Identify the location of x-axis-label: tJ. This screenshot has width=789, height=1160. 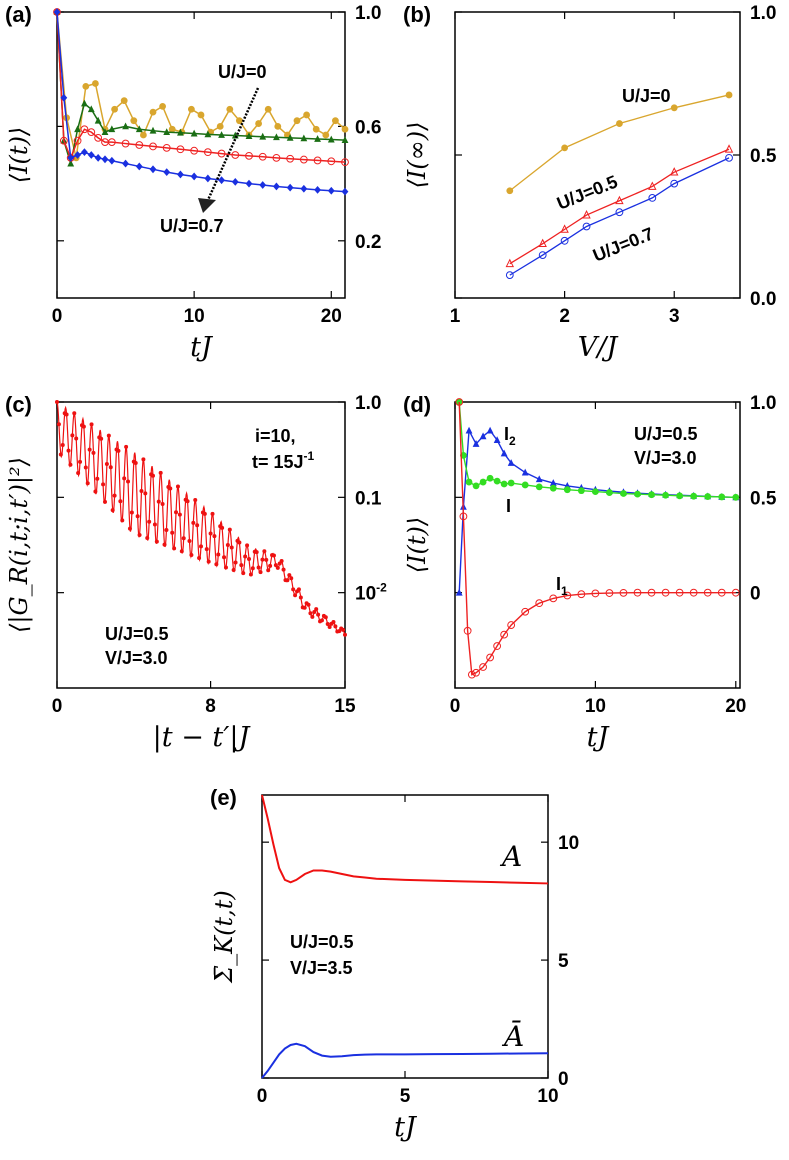
(406, 1127).